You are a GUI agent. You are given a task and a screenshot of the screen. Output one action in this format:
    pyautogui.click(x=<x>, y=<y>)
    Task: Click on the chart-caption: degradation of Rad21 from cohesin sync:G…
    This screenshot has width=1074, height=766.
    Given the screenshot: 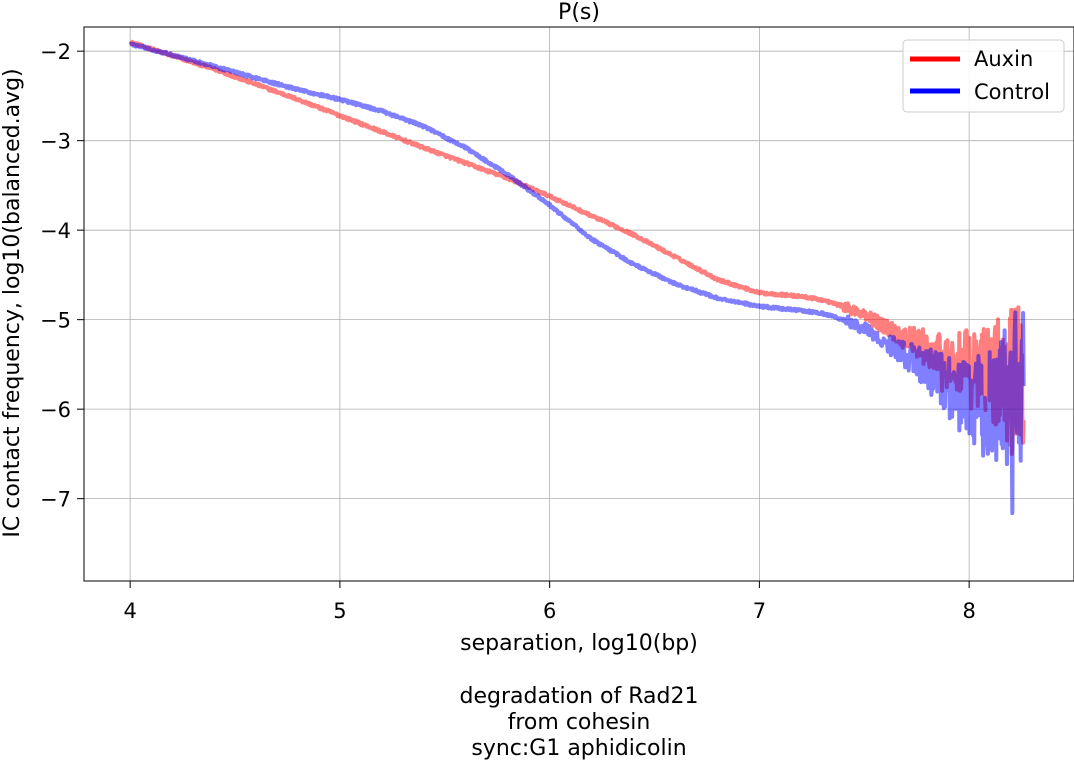 What is the action you would take?
    pyautogui.click(x=537, y=723)
    